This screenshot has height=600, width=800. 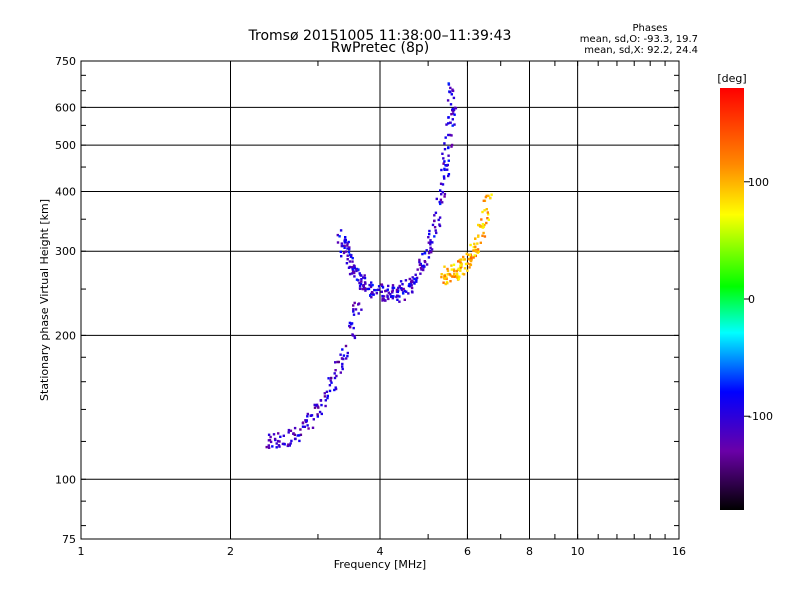 What do you see at coordinates (380, 36) in the screenshot?
I see `chart-title: Tromsø 20151005 11:38:00–11:39:43` at bounding box center [380, 36].